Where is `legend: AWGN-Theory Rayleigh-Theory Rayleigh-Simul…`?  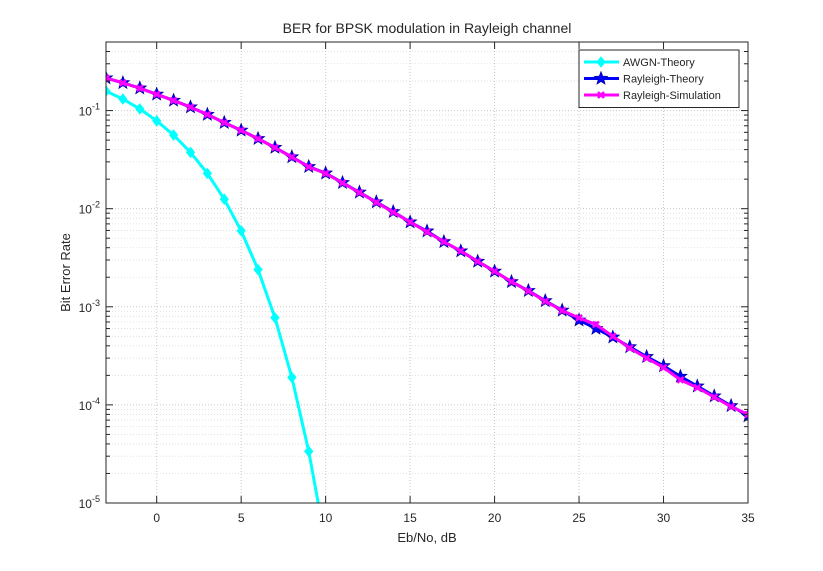
legend: AWGN-Theory Rayleigh-Theory Rayleigh-Simul… is located at coordinates (659, 78).